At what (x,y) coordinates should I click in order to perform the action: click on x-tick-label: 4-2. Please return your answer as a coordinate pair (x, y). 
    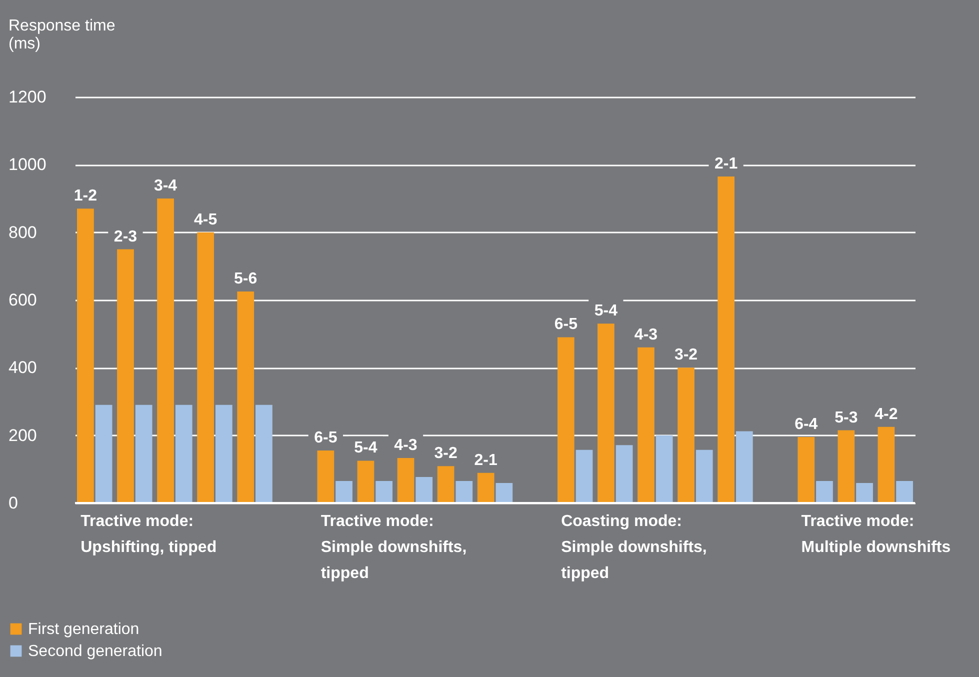
    Looking at the image, I should click on (886, 414).